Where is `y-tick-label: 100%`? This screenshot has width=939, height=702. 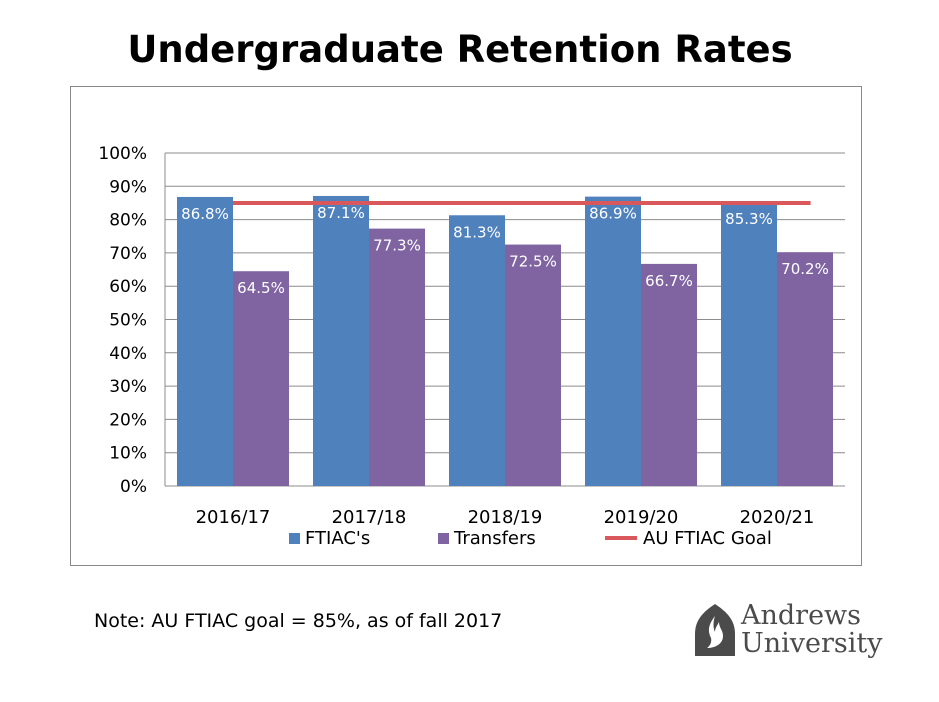
y-tick-label: 100% is located at coordinates (122, 154).